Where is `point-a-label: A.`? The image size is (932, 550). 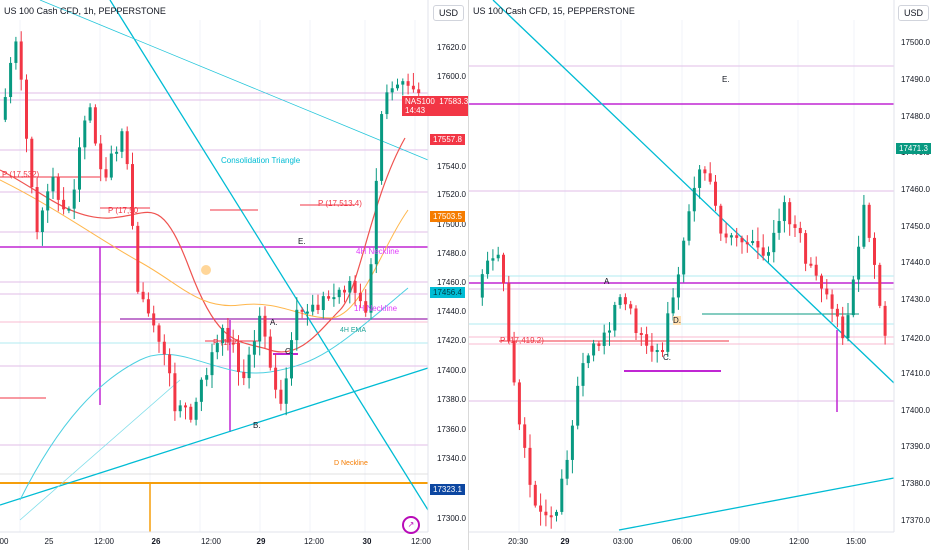
point-a-label: A. is located at coordinates (274, 322).